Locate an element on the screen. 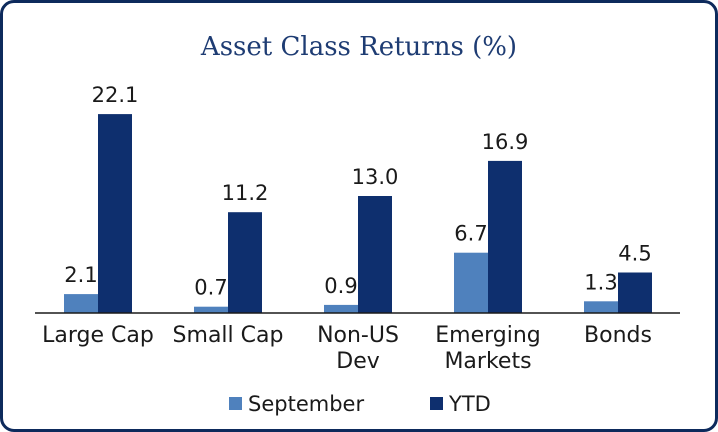 This screenshot has height=432, width=718. bar-ytd-bonds is located at coordinates (635, 292).